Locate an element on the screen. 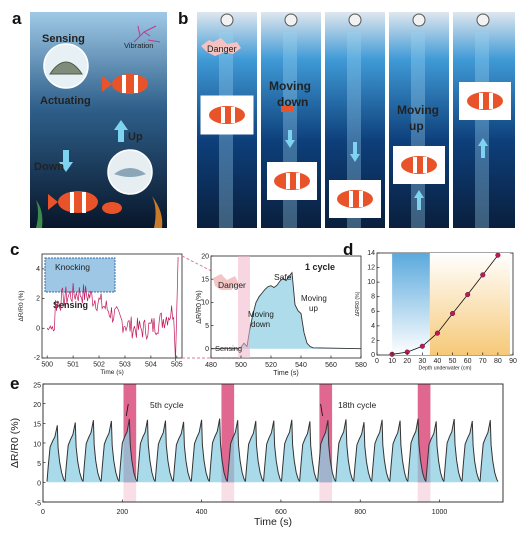  label-sensing: Sensing is located at coordinates (63, 39).